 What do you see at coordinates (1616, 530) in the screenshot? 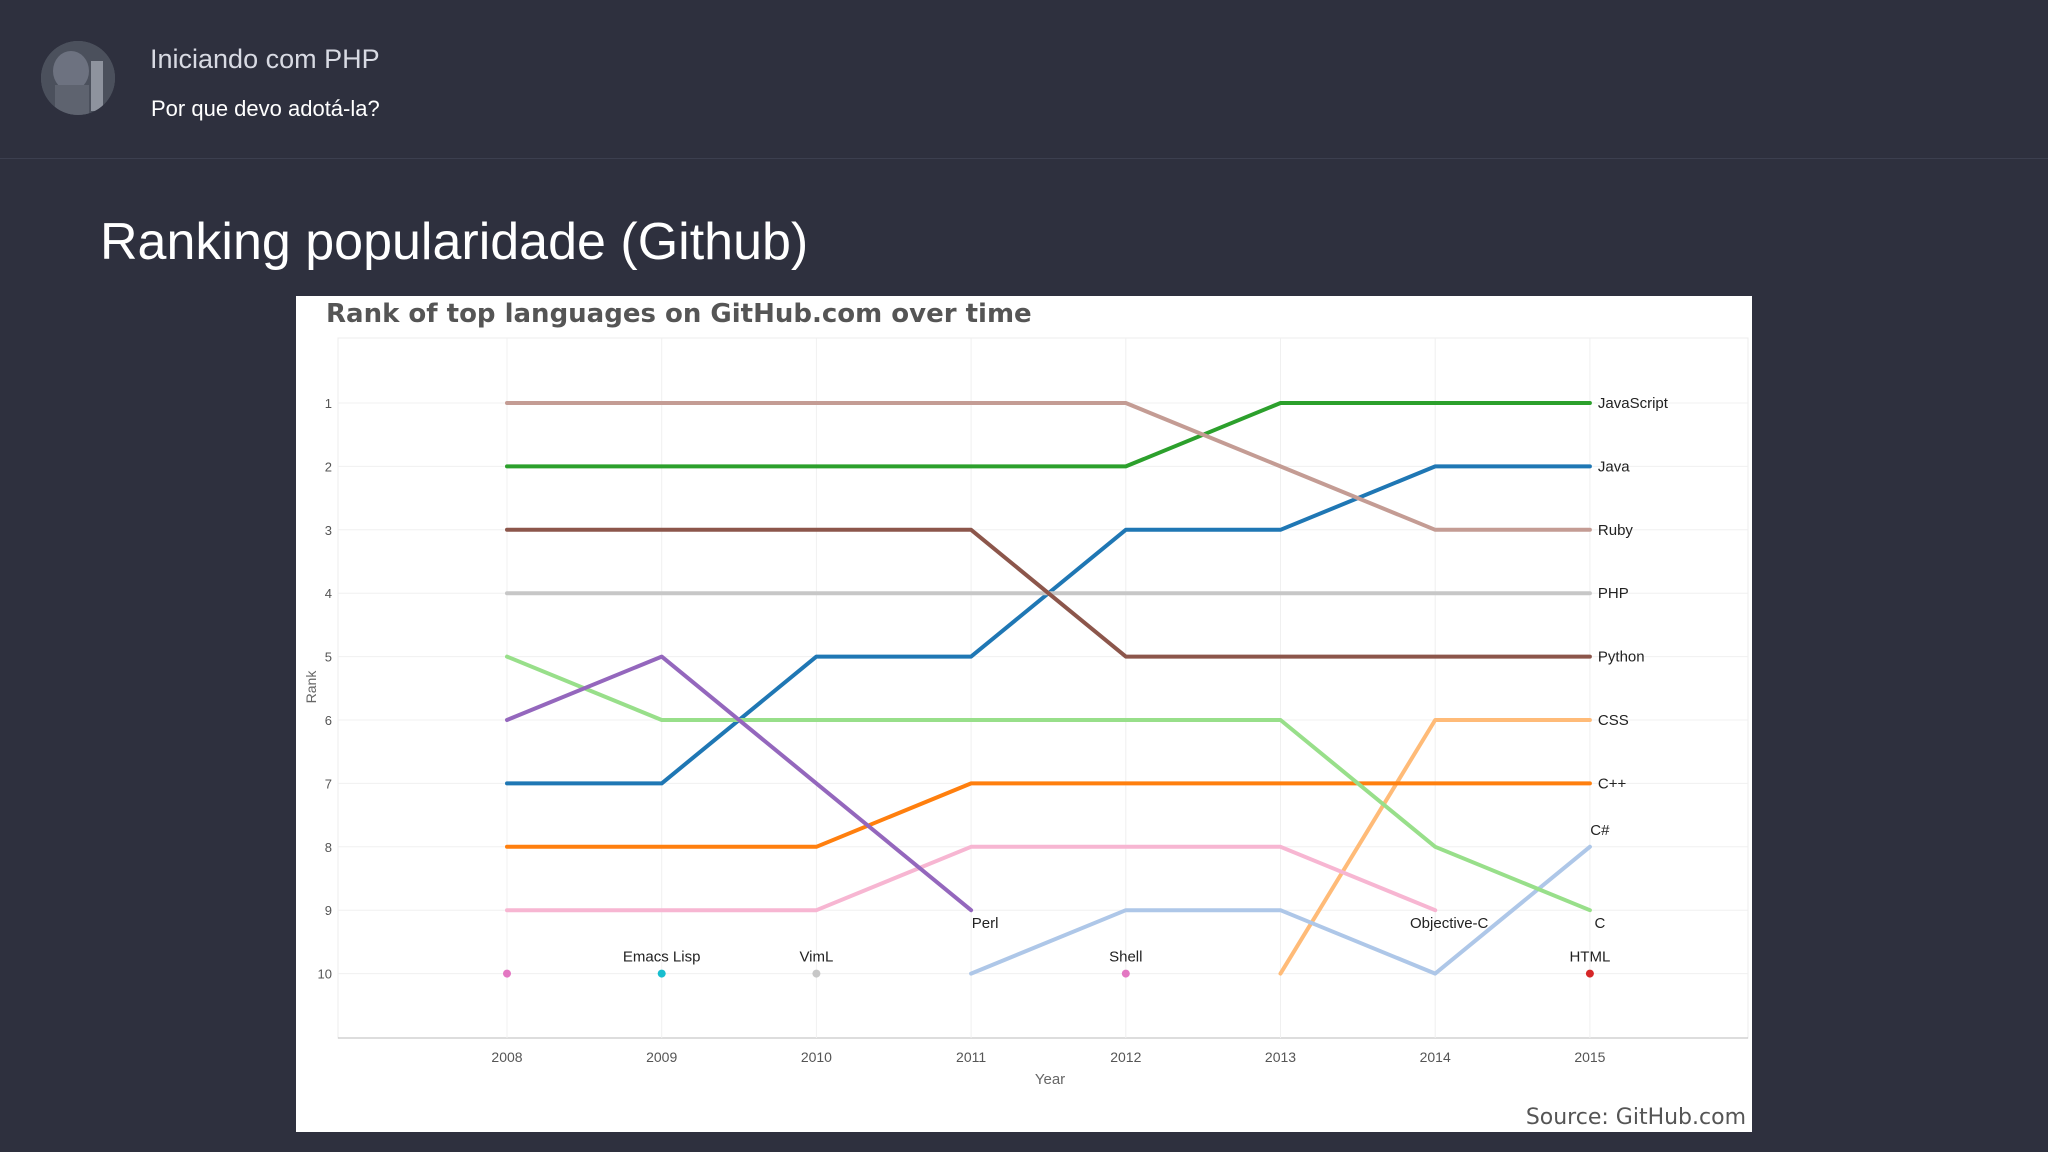
I see `series-label: Ruby` at bounding box center [1616, 530].